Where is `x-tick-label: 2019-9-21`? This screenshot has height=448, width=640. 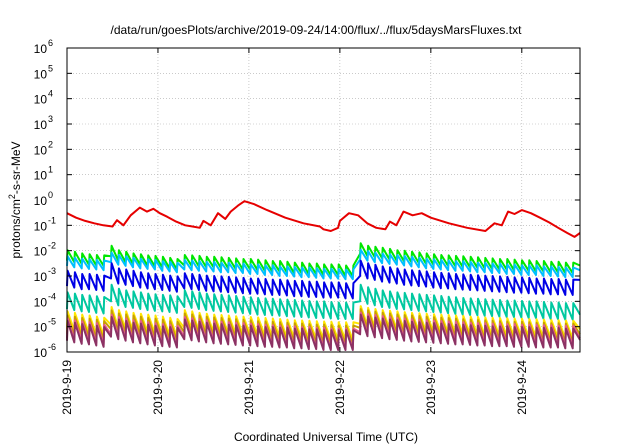 x-tick-label: 2019-9-21 is located at coordinates (249, 387).